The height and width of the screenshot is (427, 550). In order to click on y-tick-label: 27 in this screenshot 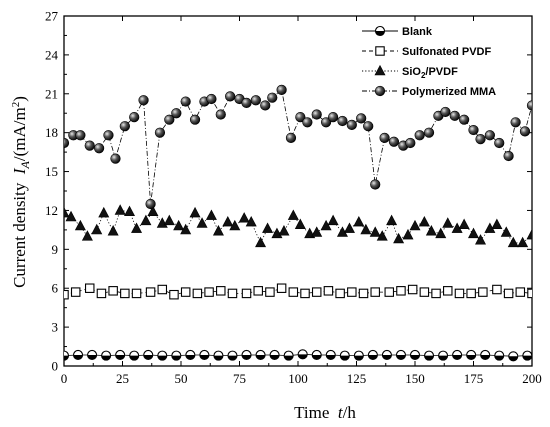, I will do `click(52, 16)`.